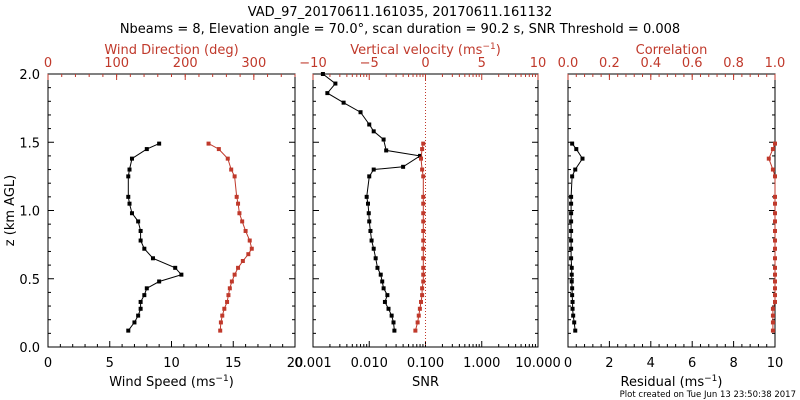 The image size is (800, 400). What do you see at coordinates (775, 363) in the screenshot?
I see `x-tick-label: 10` at bounding box center [775, 363].